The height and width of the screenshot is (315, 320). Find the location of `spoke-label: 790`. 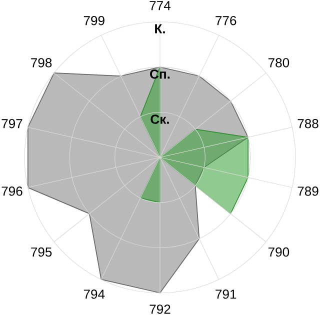

spoke-label: 790 is located at coordinates (279, 252).